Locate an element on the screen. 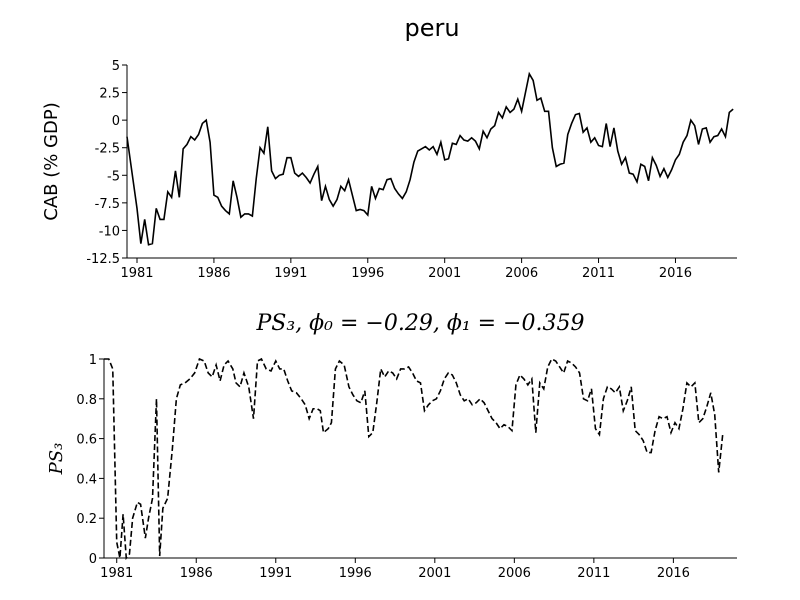  y-axis-label: CAB (% GDP) is located at coordinates (51, 161).